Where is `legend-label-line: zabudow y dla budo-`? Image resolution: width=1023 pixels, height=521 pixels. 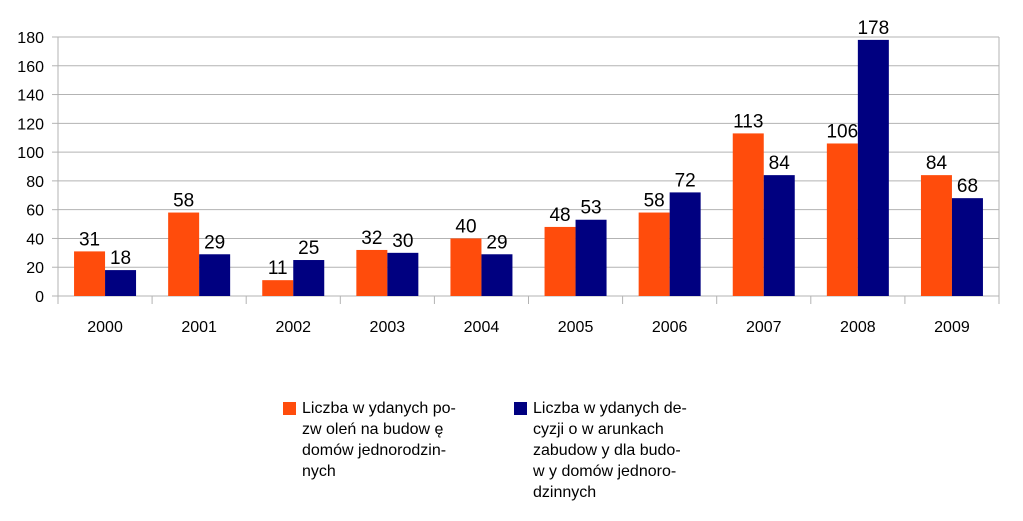
legend-label-line: zabudow y dla budo- is located at coordinates (607, 450).